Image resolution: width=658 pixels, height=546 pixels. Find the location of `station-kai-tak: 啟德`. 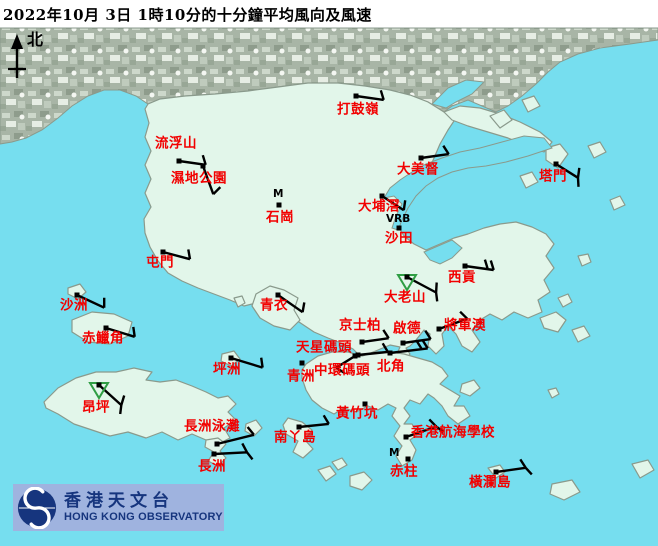

station-kai-tak: 啟德 is located at coordinates (412, 333).